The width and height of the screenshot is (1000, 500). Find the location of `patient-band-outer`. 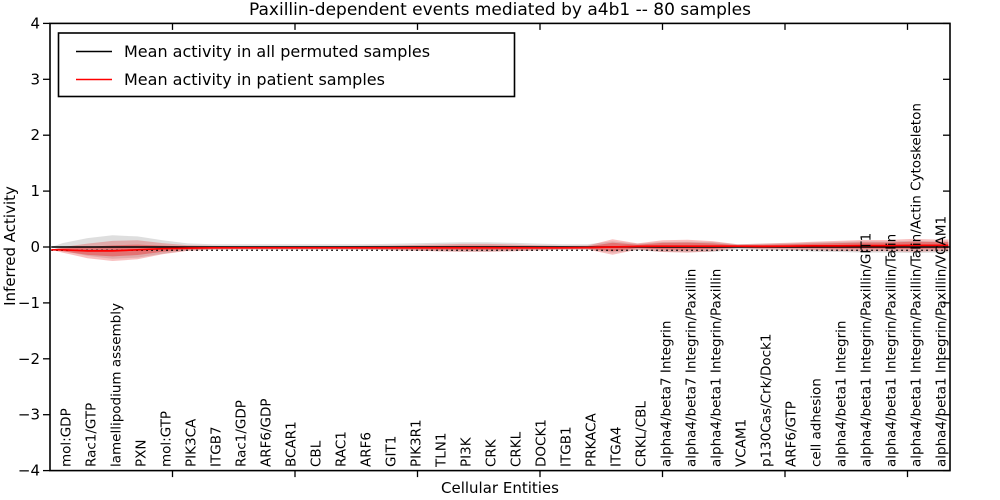

patient-band-outer is located at coordinates (500, 249).